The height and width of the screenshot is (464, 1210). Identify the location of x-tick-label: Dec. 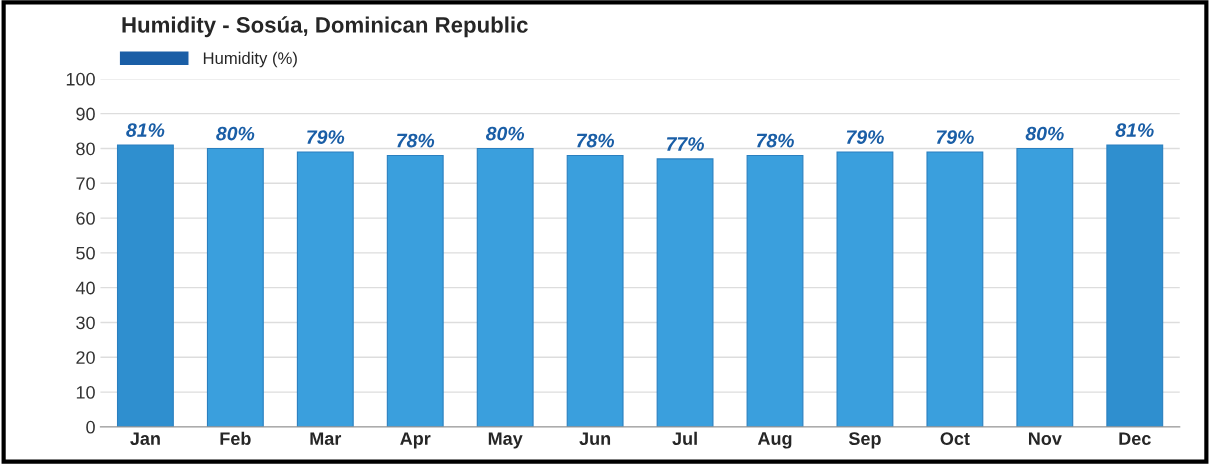
(1135, 438).